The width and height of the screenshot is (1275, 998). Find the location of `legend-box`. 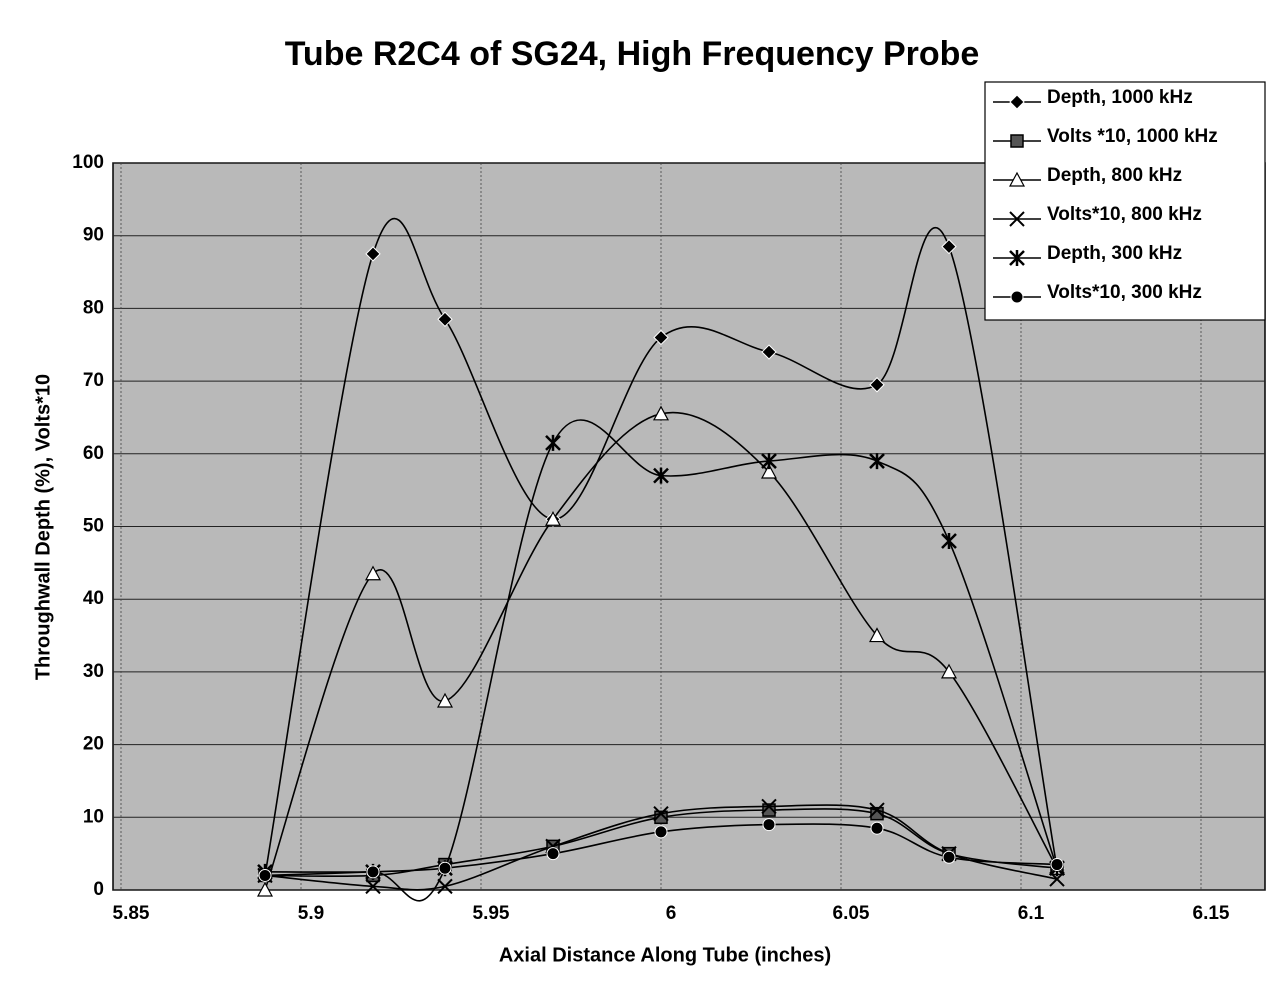

legend-box is located at coordinates (1125, 201).